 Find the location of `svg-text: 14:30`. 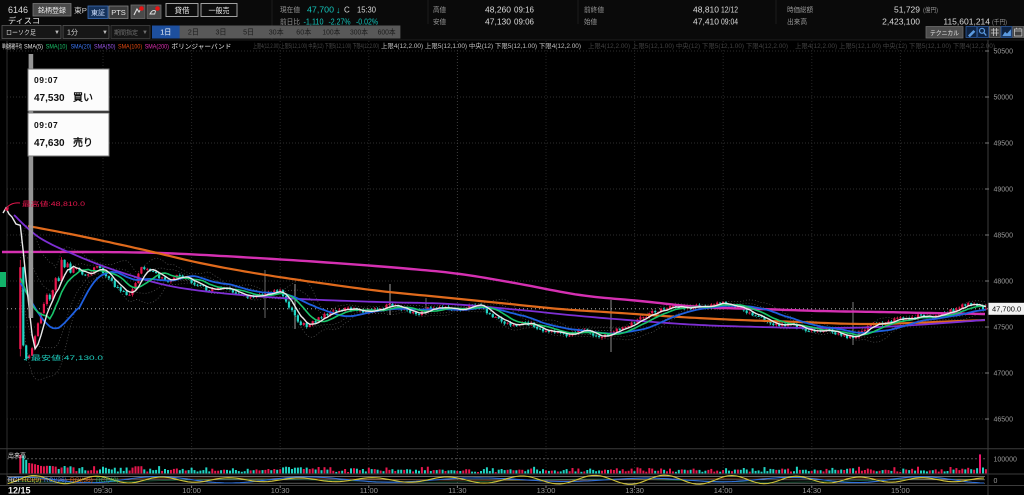

svg-text: 14:30 is located at coordinates (811, 490).